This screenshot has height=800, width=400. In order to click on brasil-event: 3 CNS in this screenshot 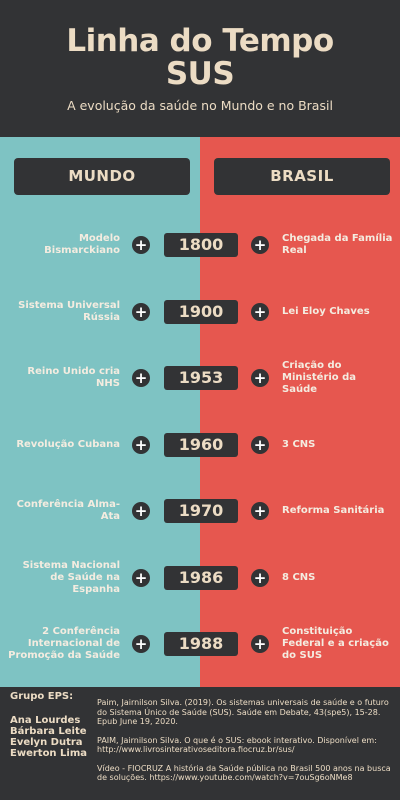, I will do `click(299, 444)`.